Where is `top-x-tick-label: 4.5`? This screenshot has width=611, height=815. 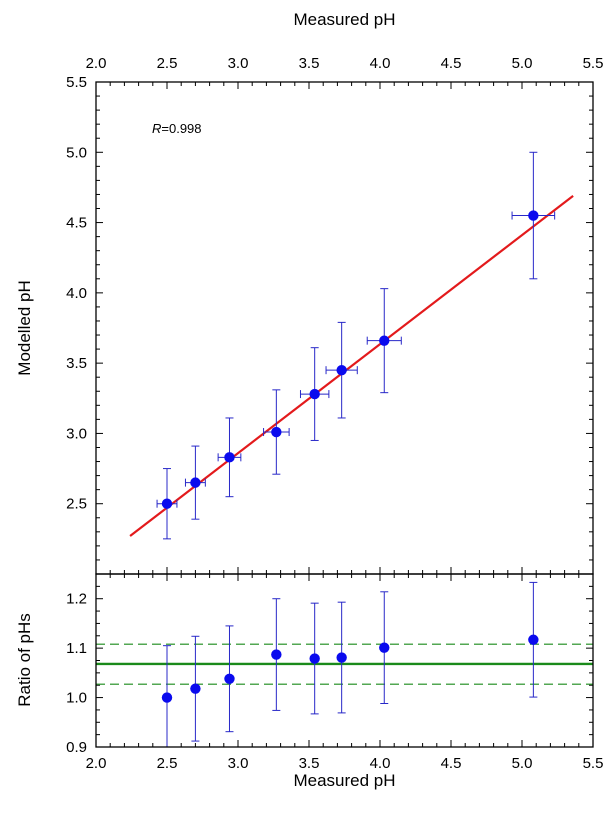 top-x-tick-label: 4.5 is located at coordinates (451, 63).